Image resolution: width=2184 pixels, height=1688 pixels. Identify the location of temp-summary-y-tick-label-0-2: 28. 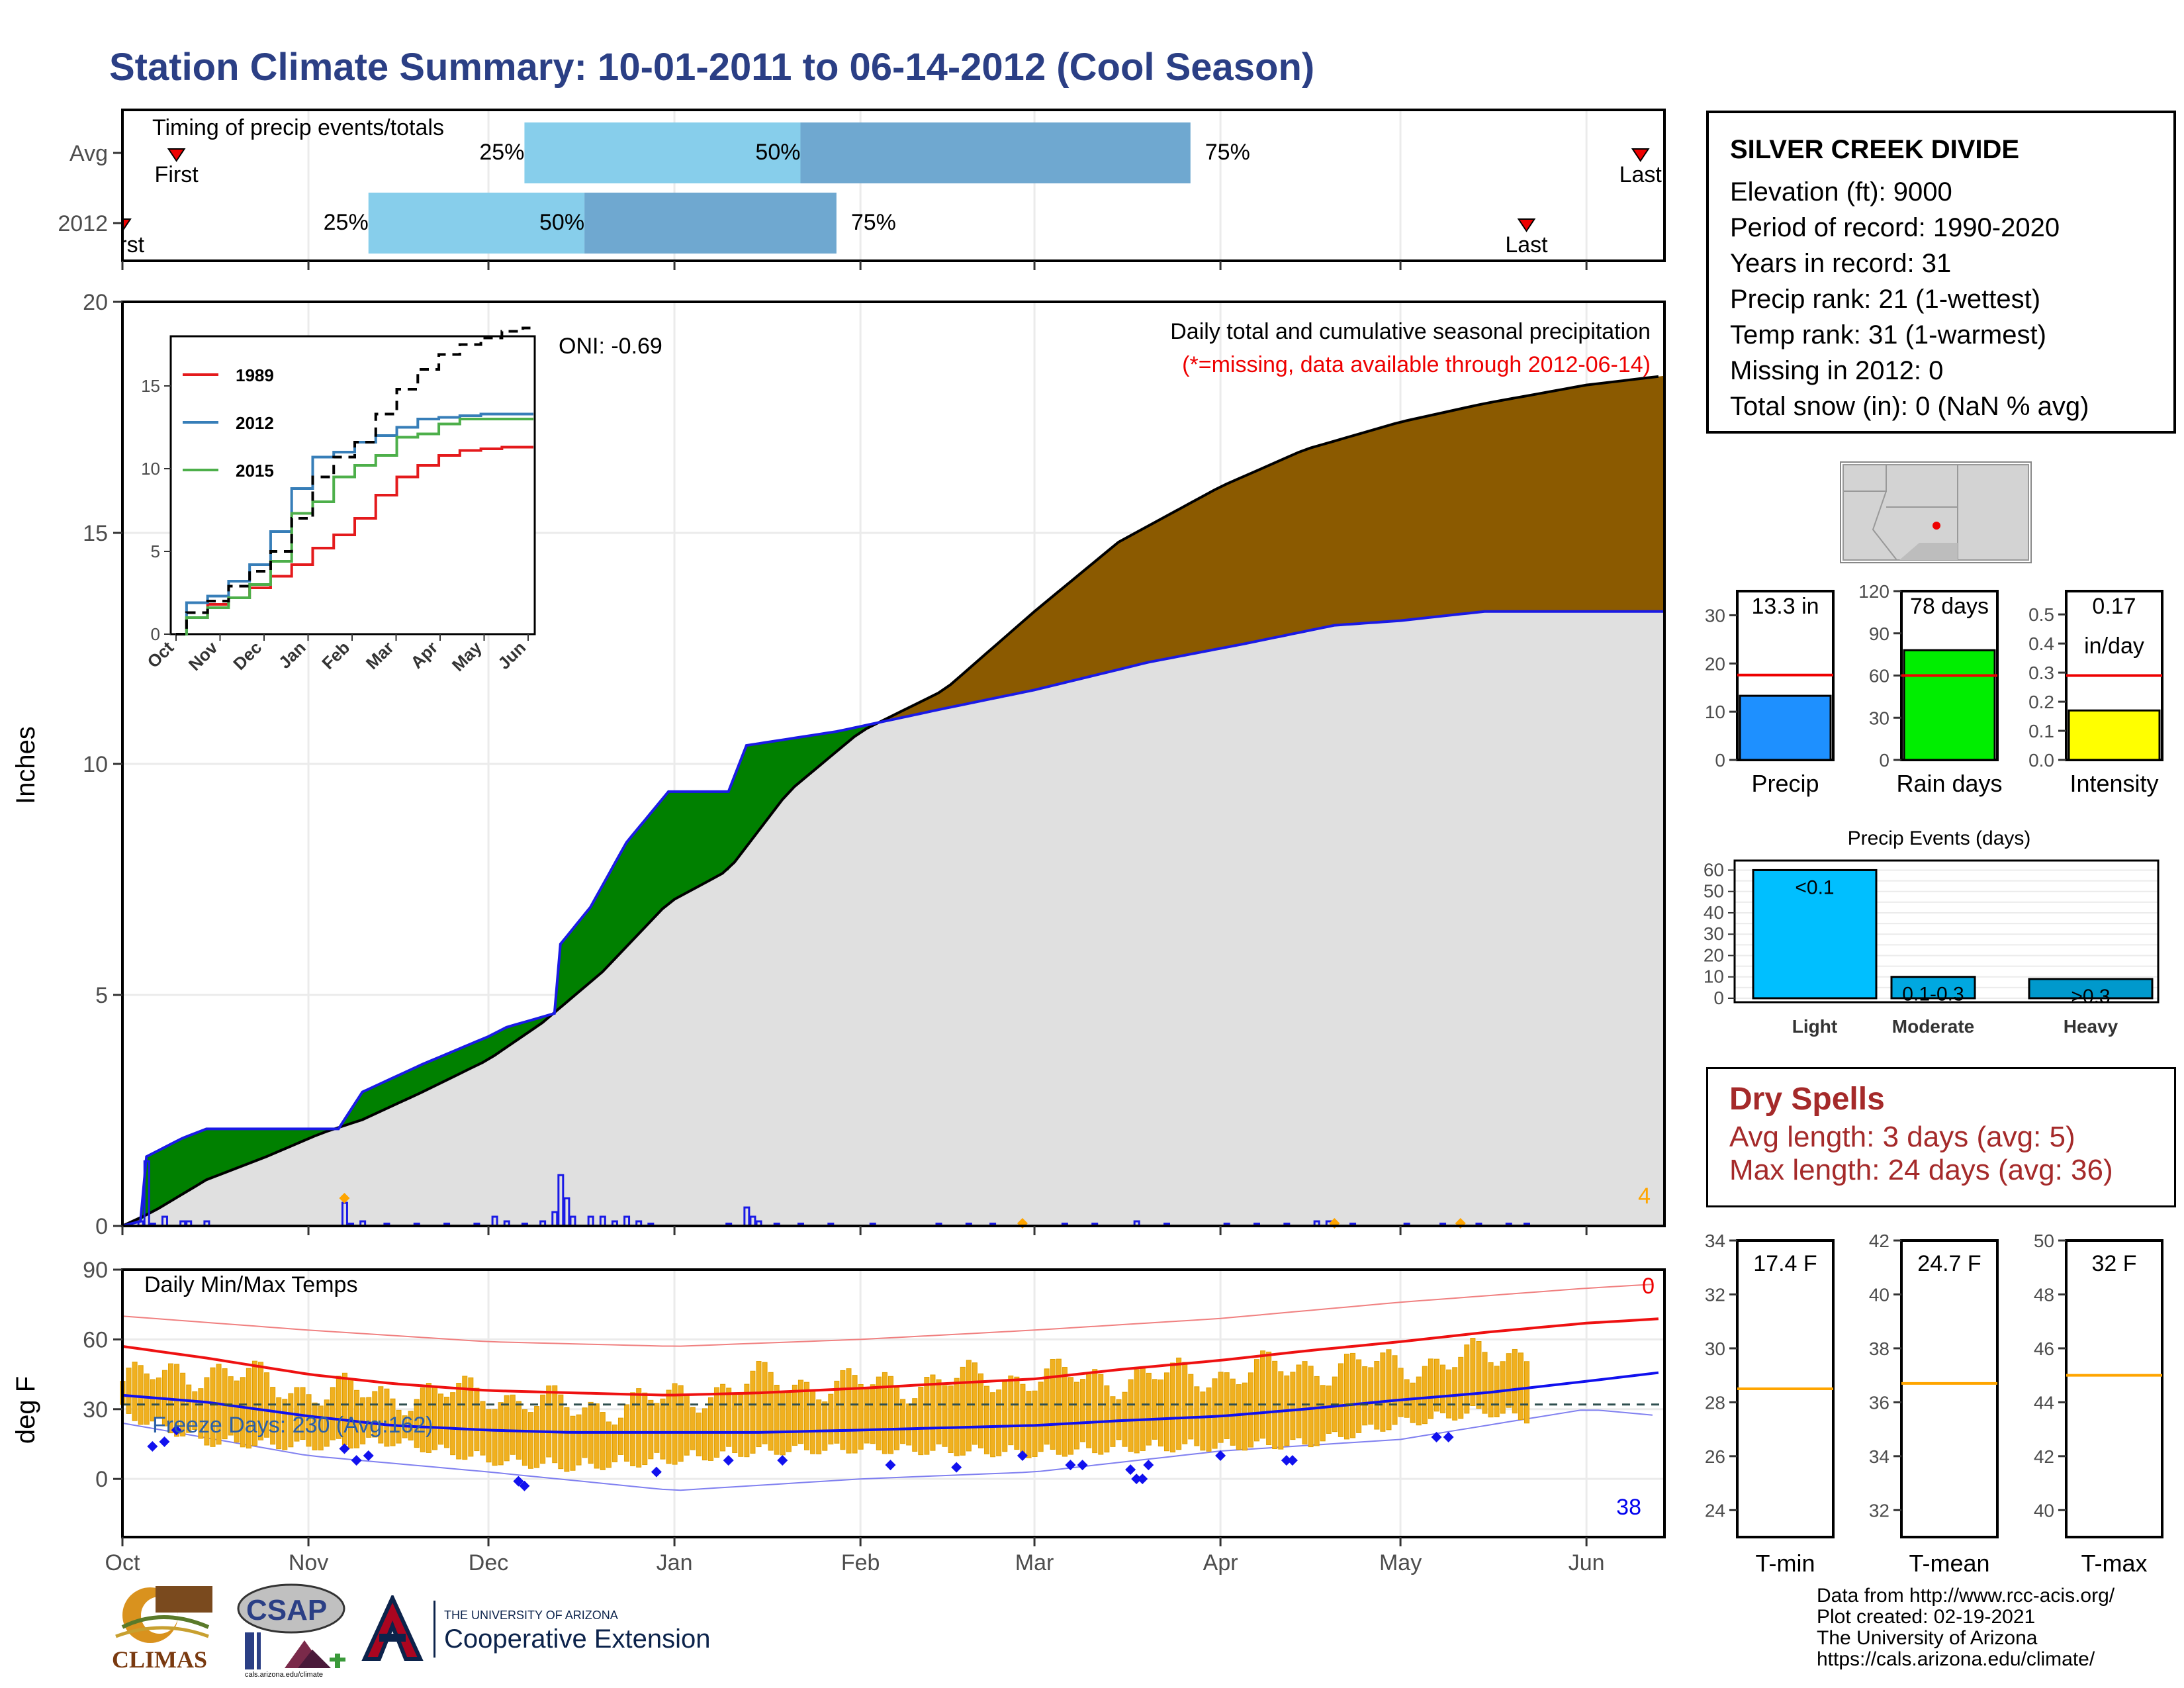
(1715, 1402).